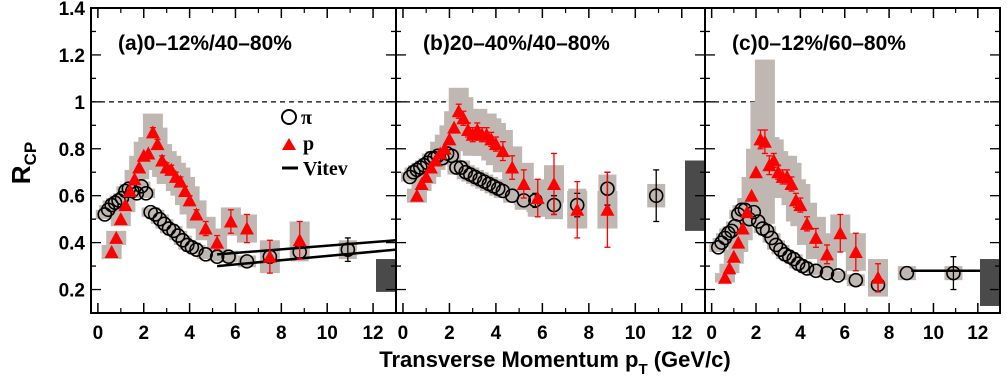  What do you see at coordinates (325, 169) in the screenshot?
I see `legend-model-label: Vitev` at bounding box center [325, 169].